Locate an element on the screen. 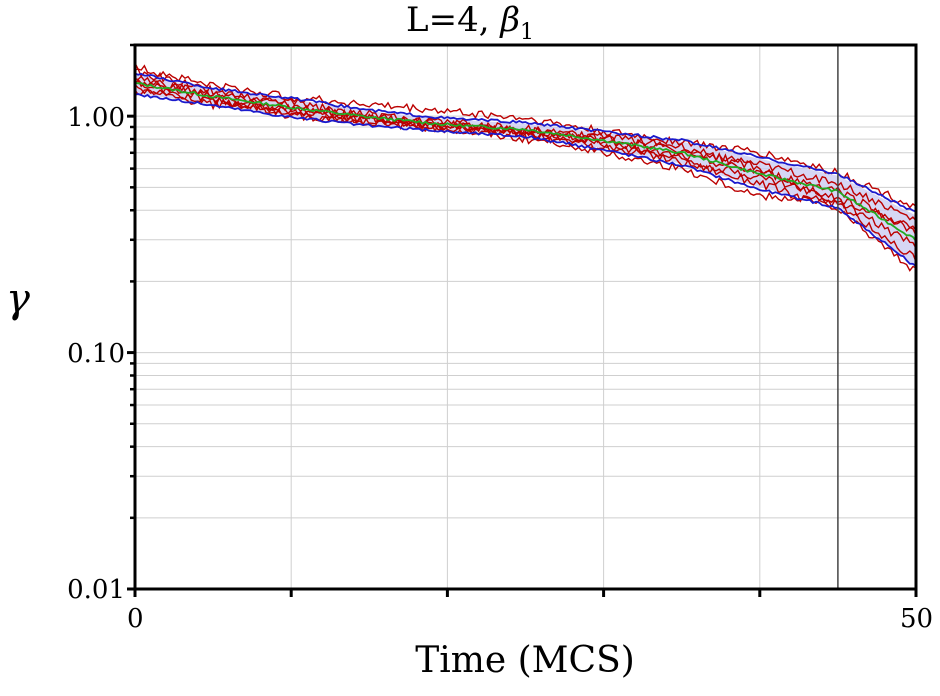  chart-title: L=4, β1 is located at coordinates (470, 26).